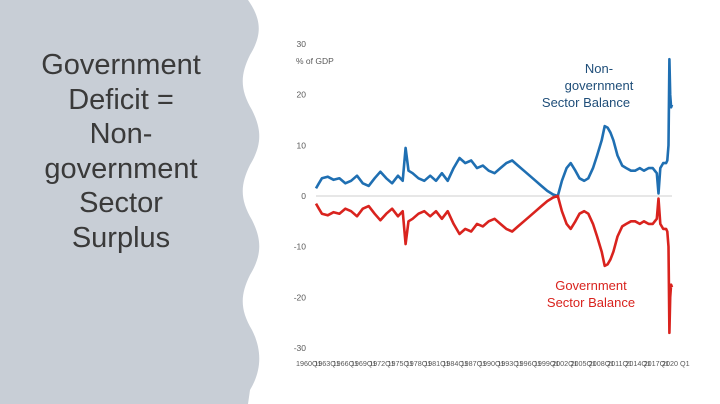  What do you see at coordinates (303, 196) in the screenshot?
I see `y-tick-label: 0` at bounding box center [303, 196].